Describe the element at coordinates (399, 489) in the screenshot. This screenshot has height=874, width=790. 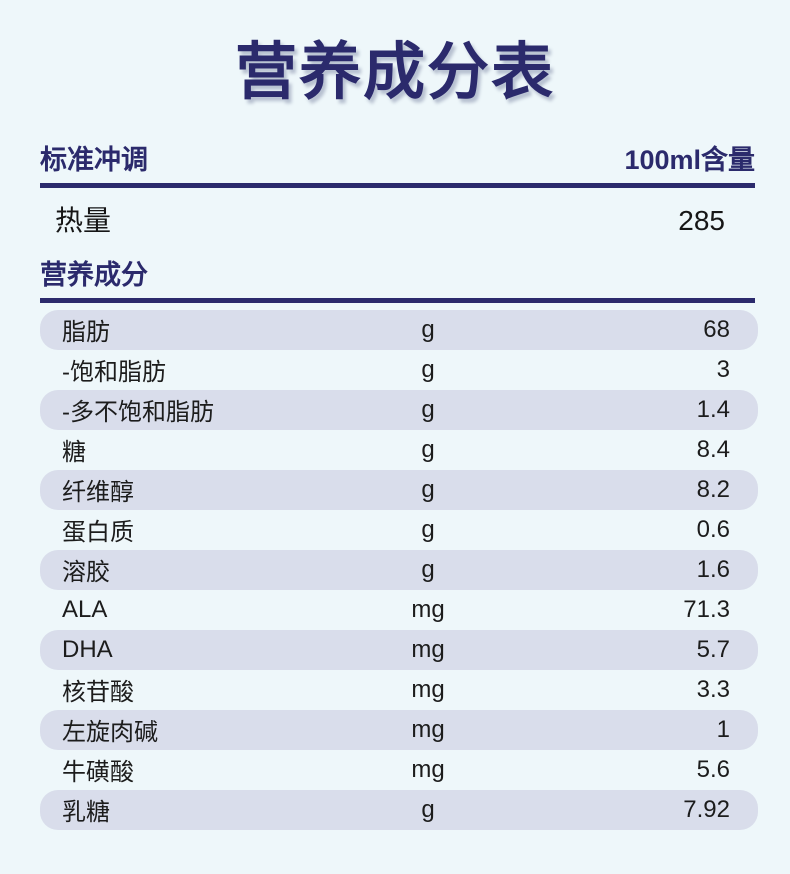
I see `table-row: 纤维醇 g 8.2` at that location.